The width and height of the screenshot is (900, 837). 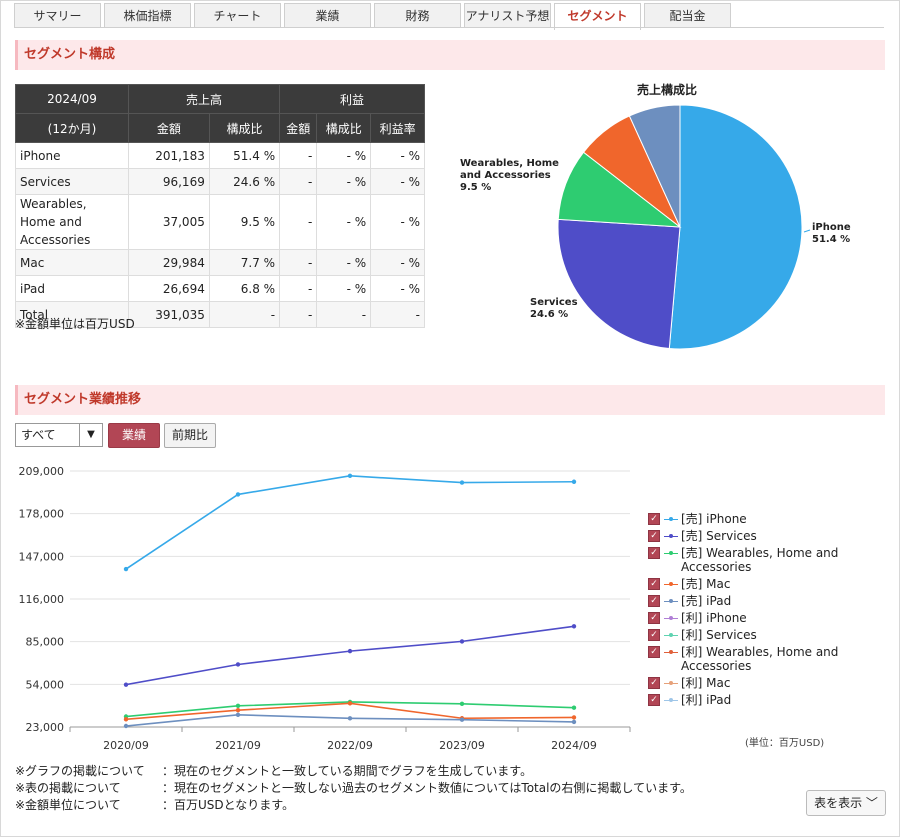 I want to click on tab-bar: サマリー 株価指標 チャート 業績 財務 アナリスト予想 セグメント 配当金, so click(x=374, y=16).